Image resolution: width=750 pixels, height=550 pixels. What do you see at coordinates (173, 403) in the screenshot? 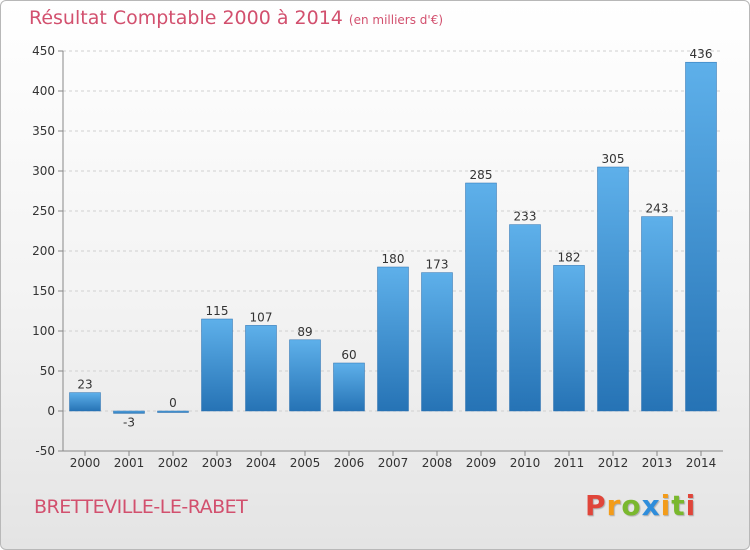
I see `value-label-2002: 0` at bounding box center [173, 403].